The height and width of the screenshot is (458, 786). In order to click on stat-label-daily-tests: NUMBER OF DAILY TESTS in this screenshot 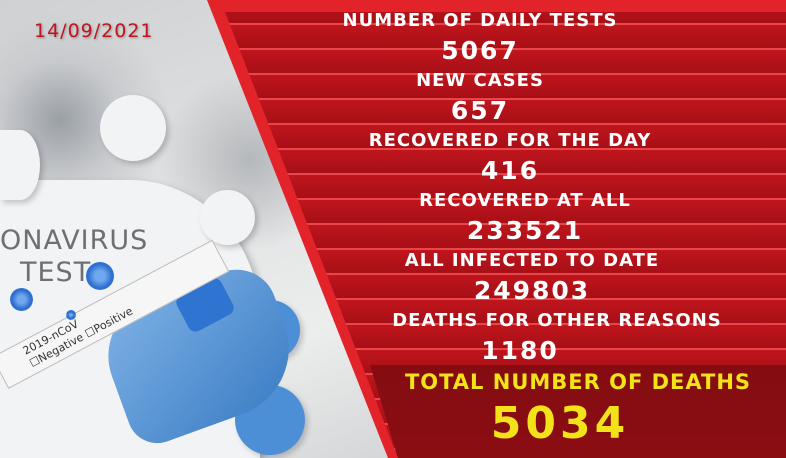, I will do `click(480, 20)`.